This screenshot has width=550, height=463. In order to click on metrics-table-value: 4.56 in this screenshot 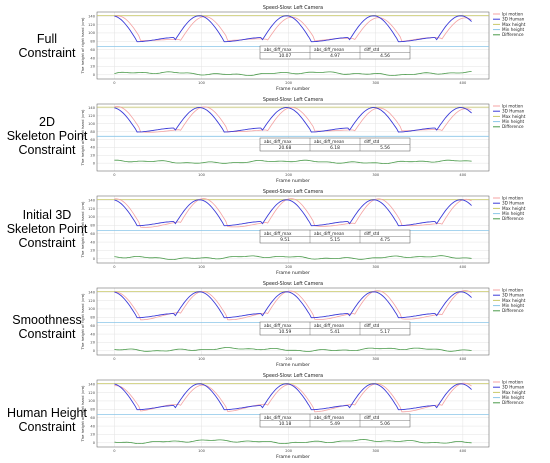, I will do `click(385, 56)`.